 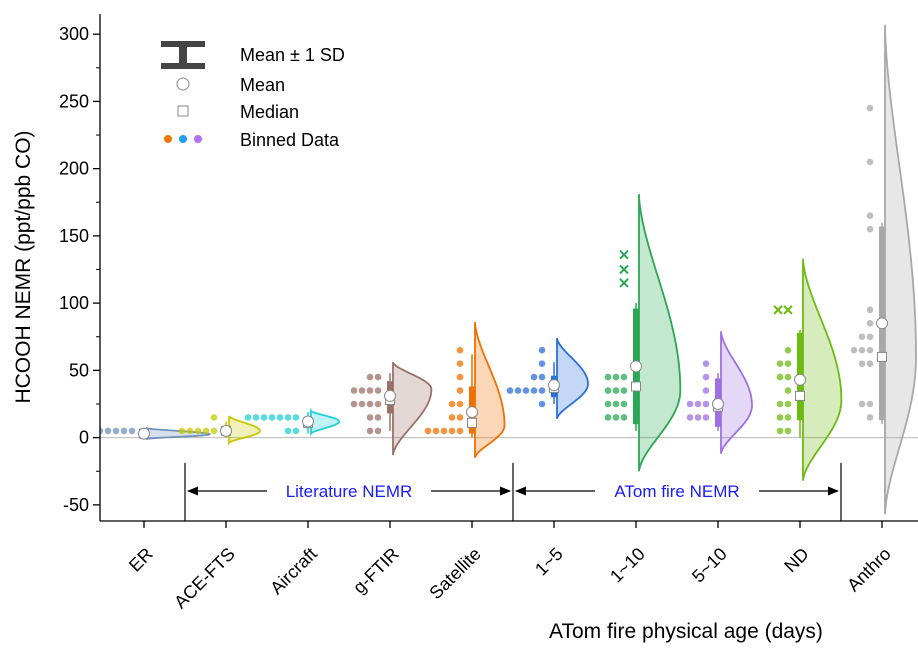 I want to click on violin-Anthro, so click(x=883, y=269).